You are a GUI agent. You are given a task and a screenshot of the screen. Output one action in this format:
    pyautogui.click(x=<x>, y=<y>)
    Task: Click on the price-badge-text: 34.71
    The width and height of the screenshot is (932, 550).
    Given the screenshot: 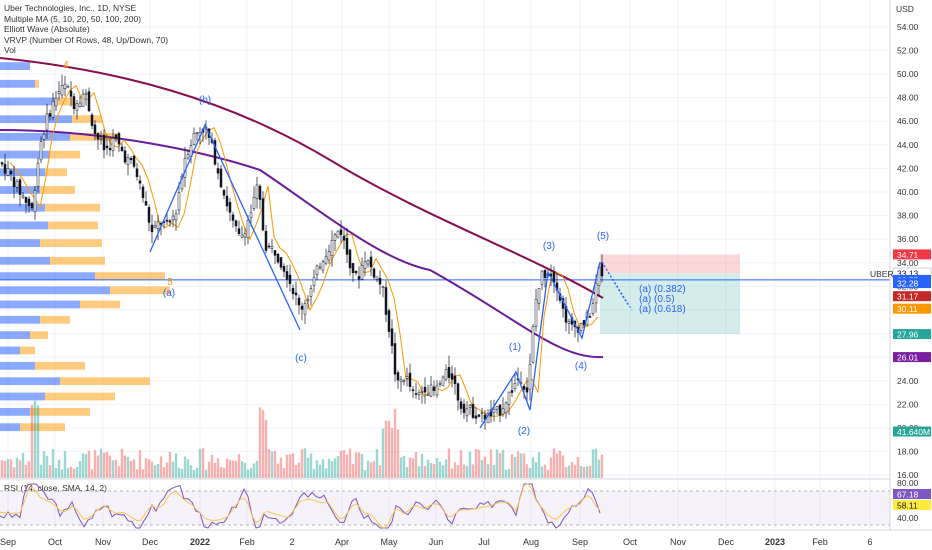 What is the action you would take?
    pyautogui.click(x=908, y=255)
    